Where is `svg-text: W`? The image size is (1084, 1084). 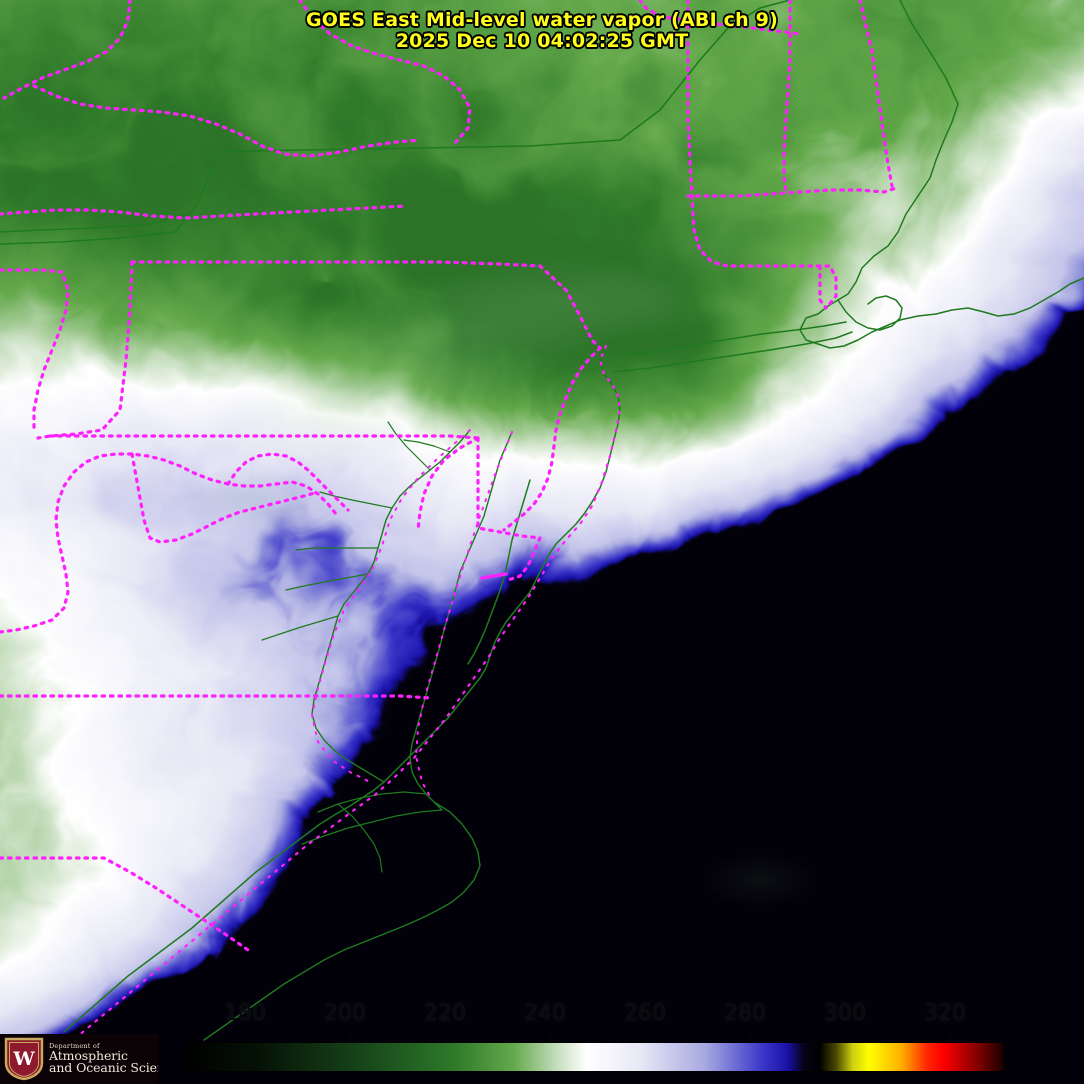 svg-text: W is located at coordinates (23, 1059).